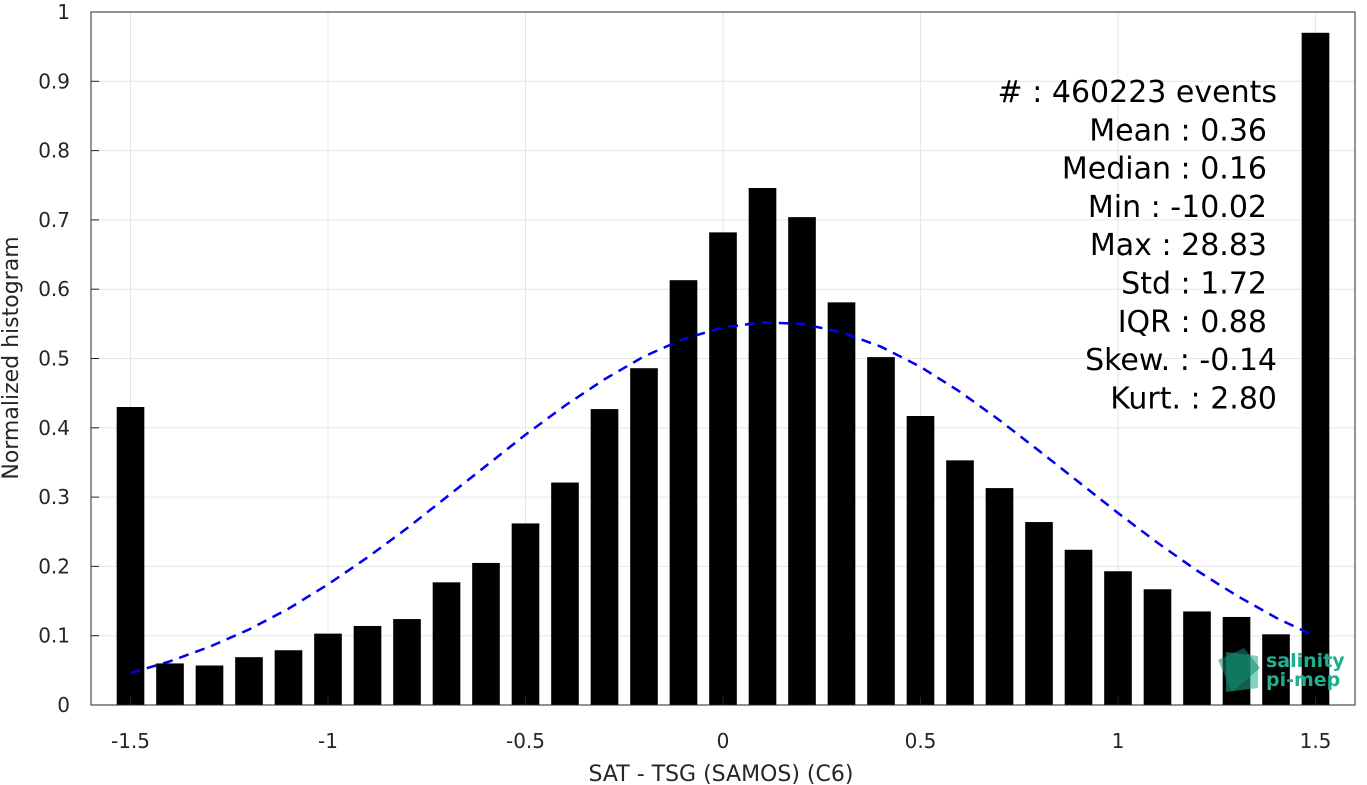 This screenshot has width=1367, height=785. I want to click on x-tick-label: -1, so click(328, 741).